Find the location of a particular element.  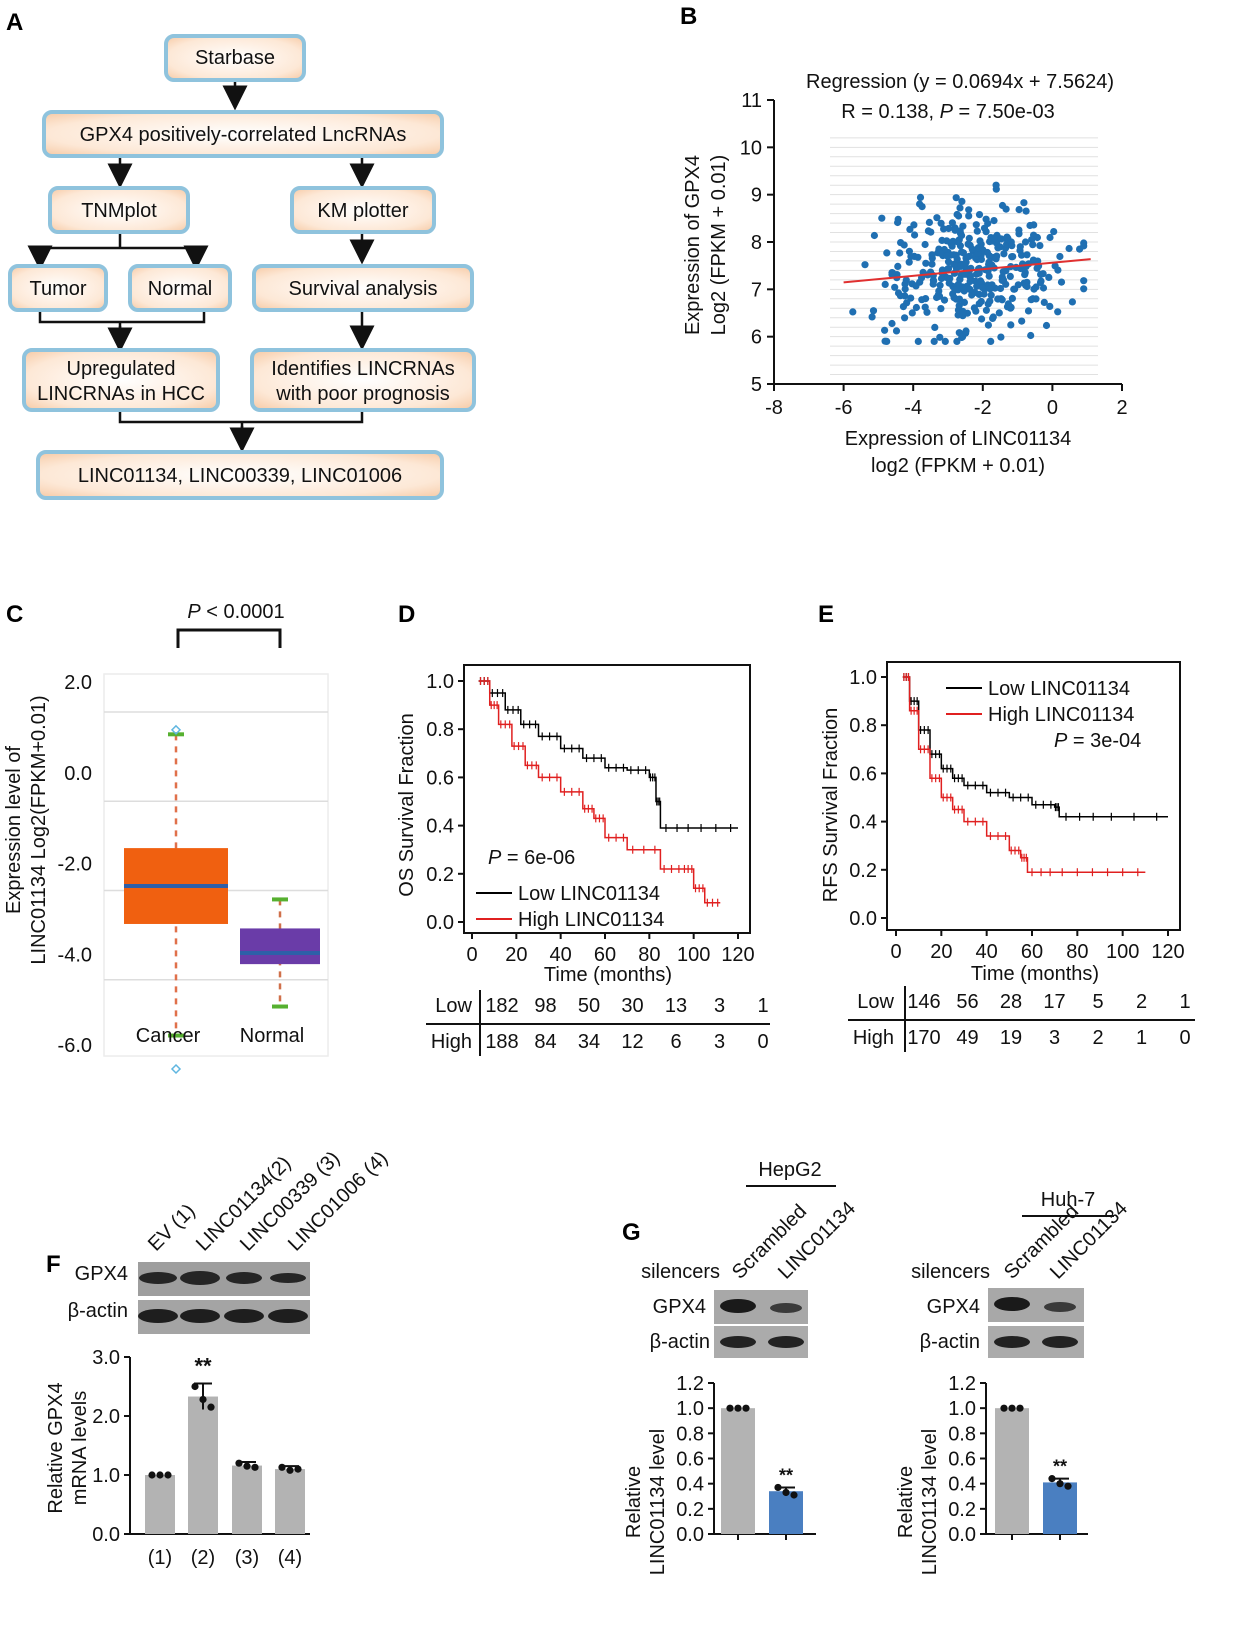

rfs-p-value: P = 3e-04 is located at coordinates (1097, 741).